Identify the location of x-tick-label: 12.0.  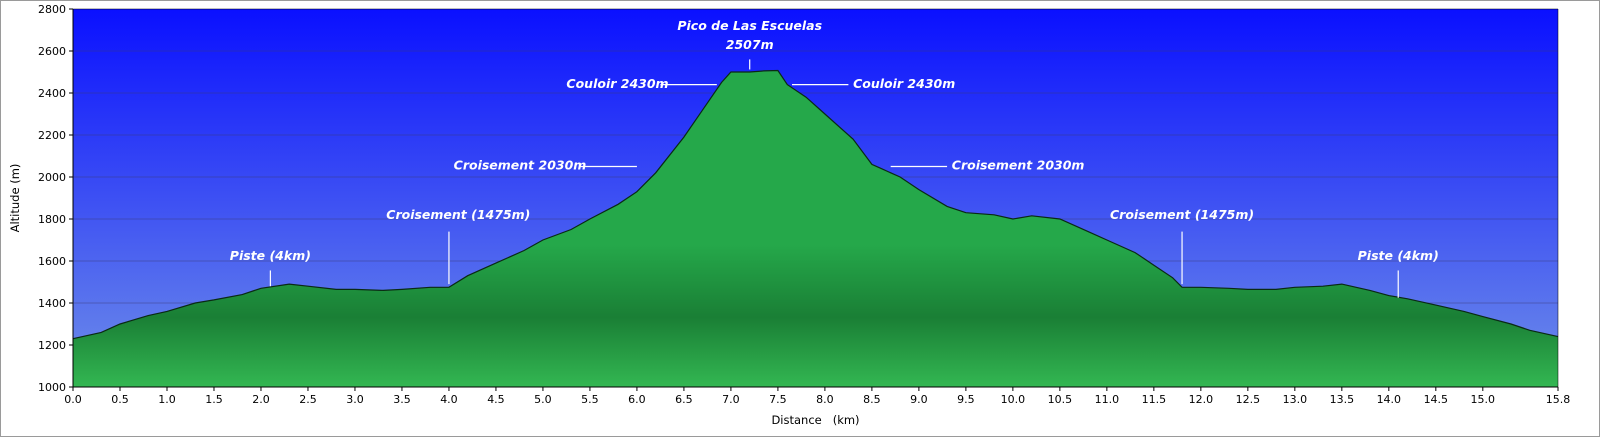
(1201, 399).